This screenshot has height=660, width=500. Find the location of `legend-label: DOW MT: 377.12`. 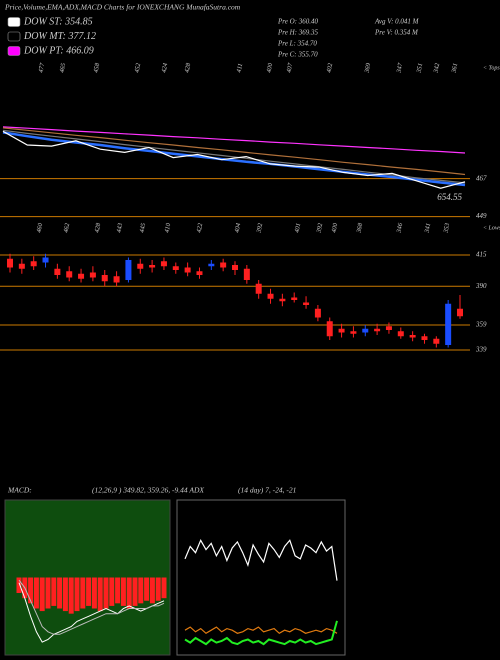

legend-label: DOW MT: 377.12 is located at coordinates (59, 36).